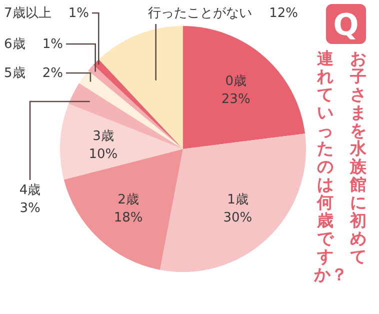 The image size is (379, 314). What do you see at coordinates (223, 13) in the screenshot?
I see `slice-label: 行ったことがない 12%` at bounding box center [223, 13].